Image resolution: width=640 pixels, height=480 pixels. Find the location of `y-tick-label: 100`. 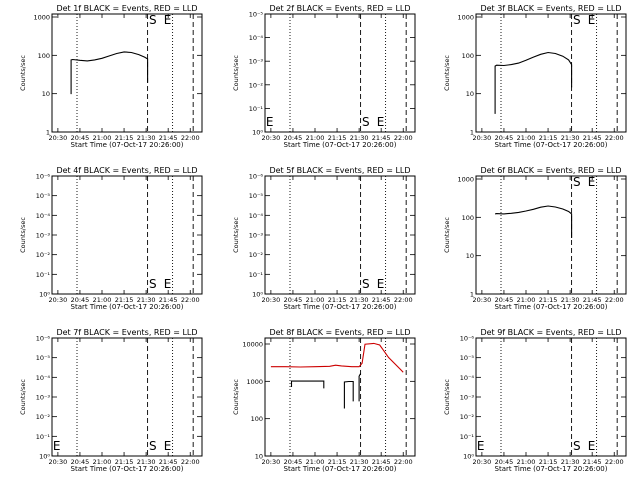

y-tick-label: 100 is located at coordinates (468, 218).